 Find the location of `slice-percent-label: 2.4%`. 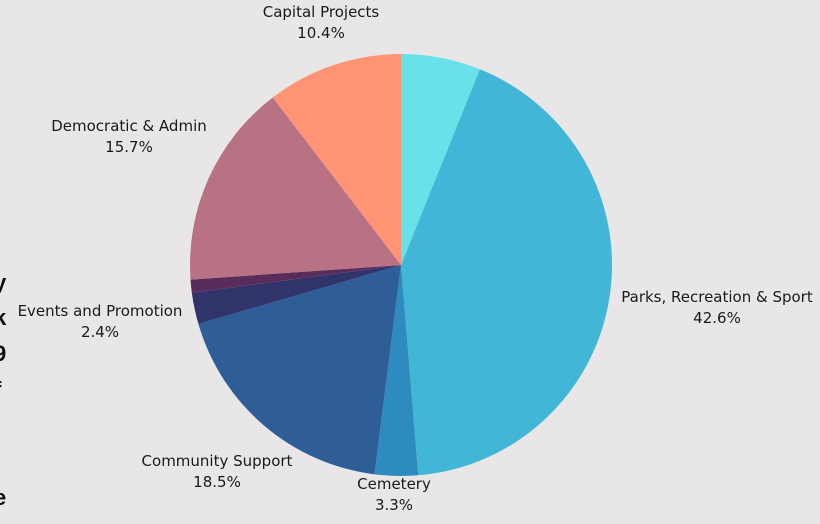

slice-percent-label: 2.4% is located at coordinates (100, 332).